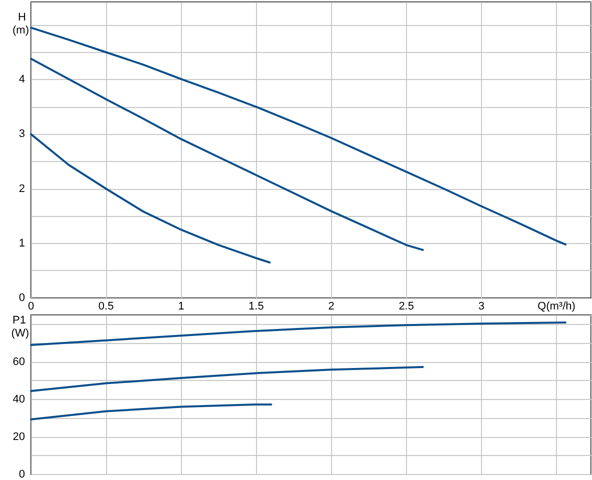  I want to click on y-axis-title: H (m), so click(20, 23).